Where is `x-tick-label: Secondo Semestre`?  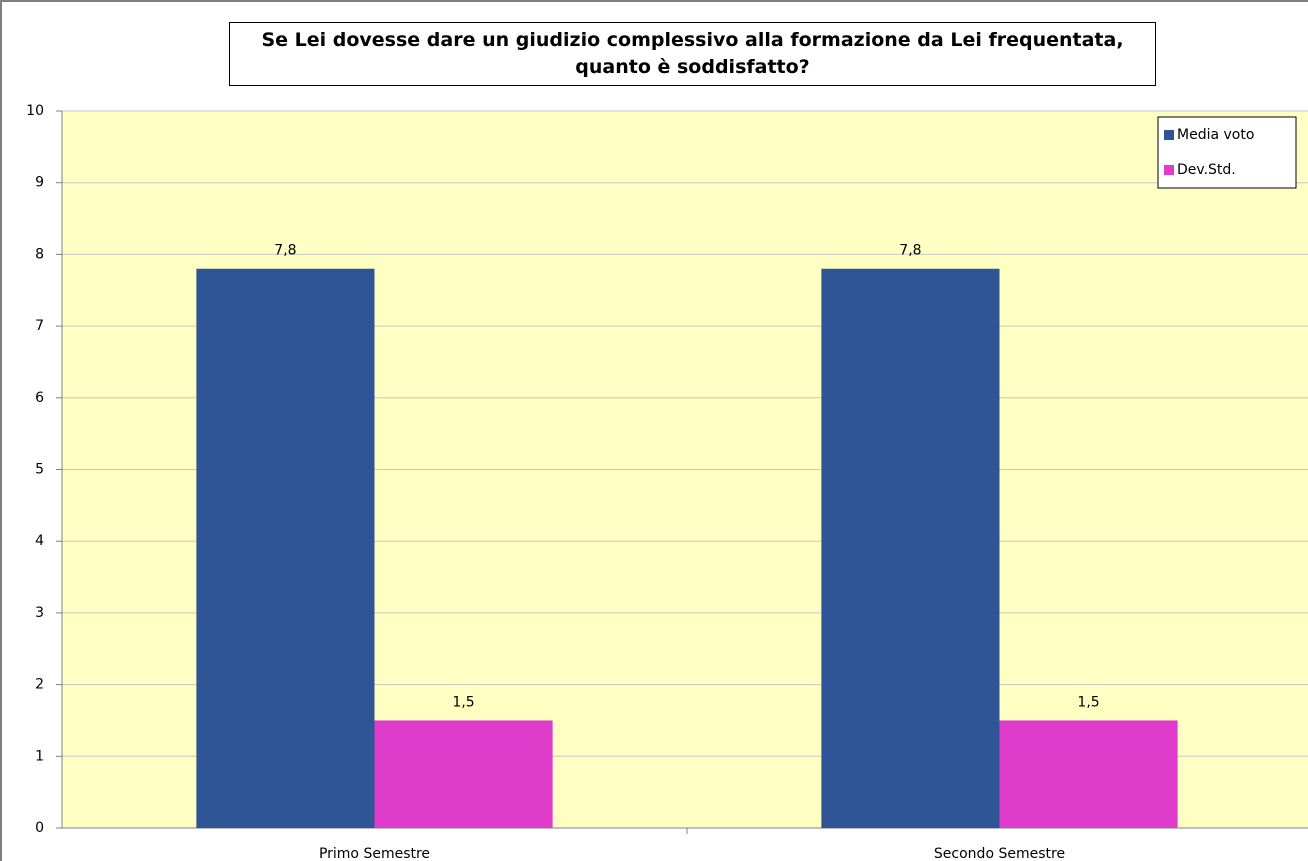 x-tick-label: Secondo Semestre is located at coordinates (999, 853).